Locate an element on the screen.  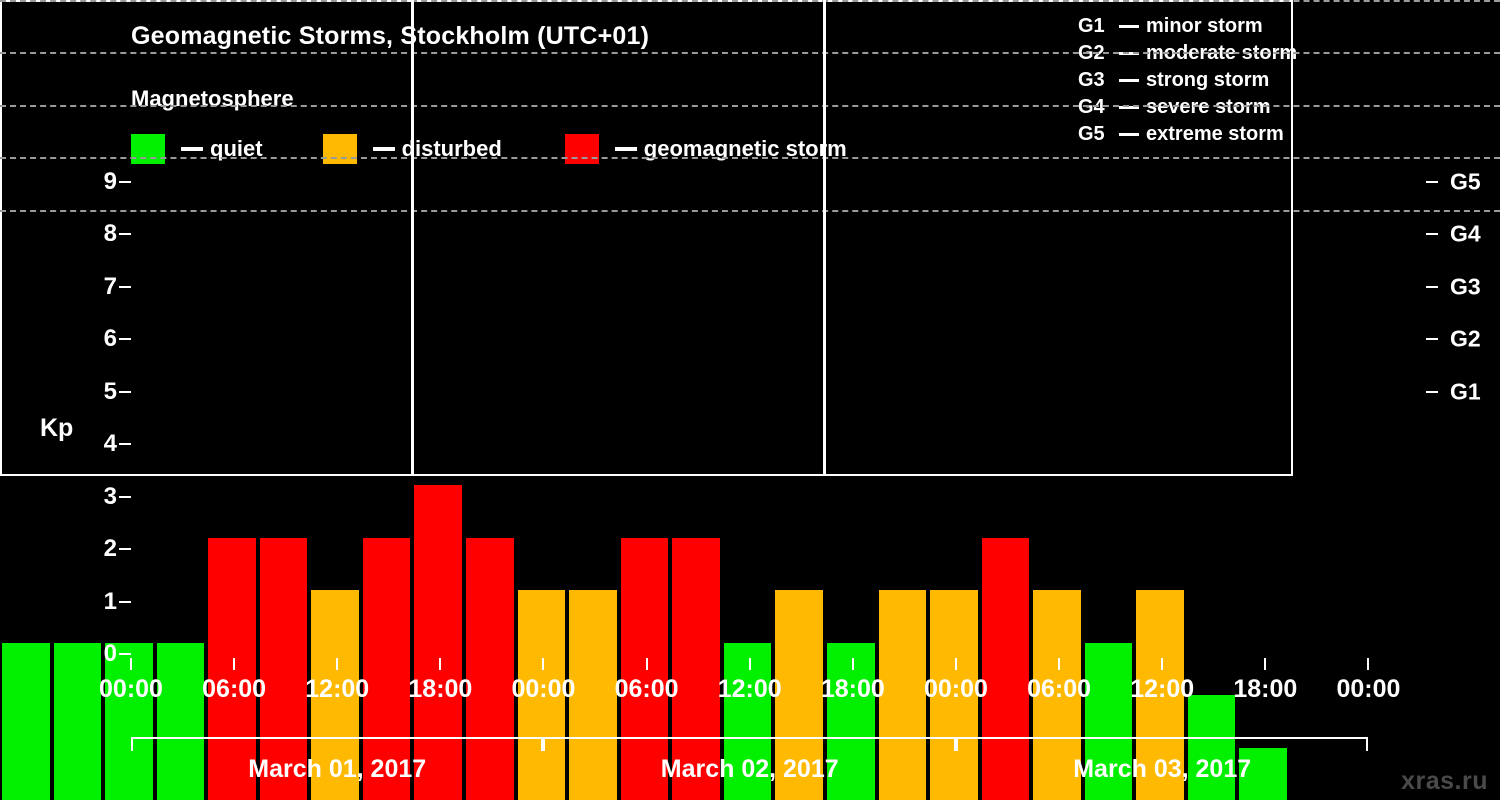
g-tick-label: G4 is located at coordinates (1465, 233).